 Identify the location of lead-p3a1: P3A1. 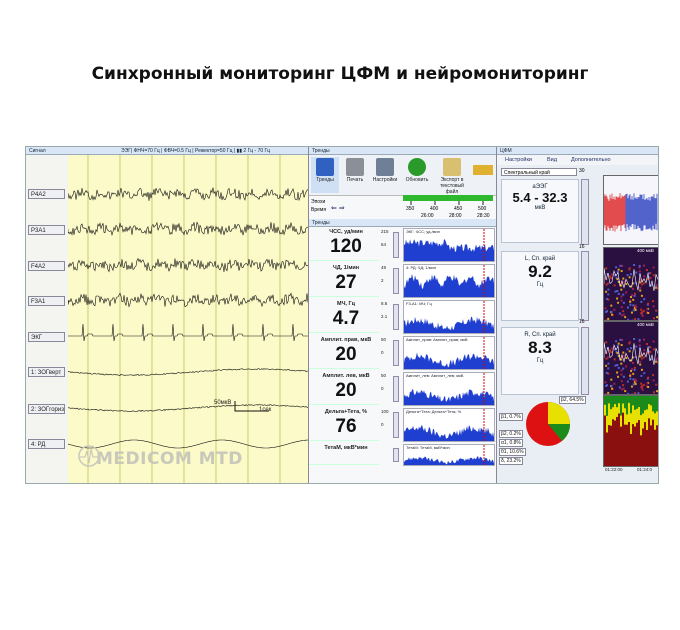
(46, 230).